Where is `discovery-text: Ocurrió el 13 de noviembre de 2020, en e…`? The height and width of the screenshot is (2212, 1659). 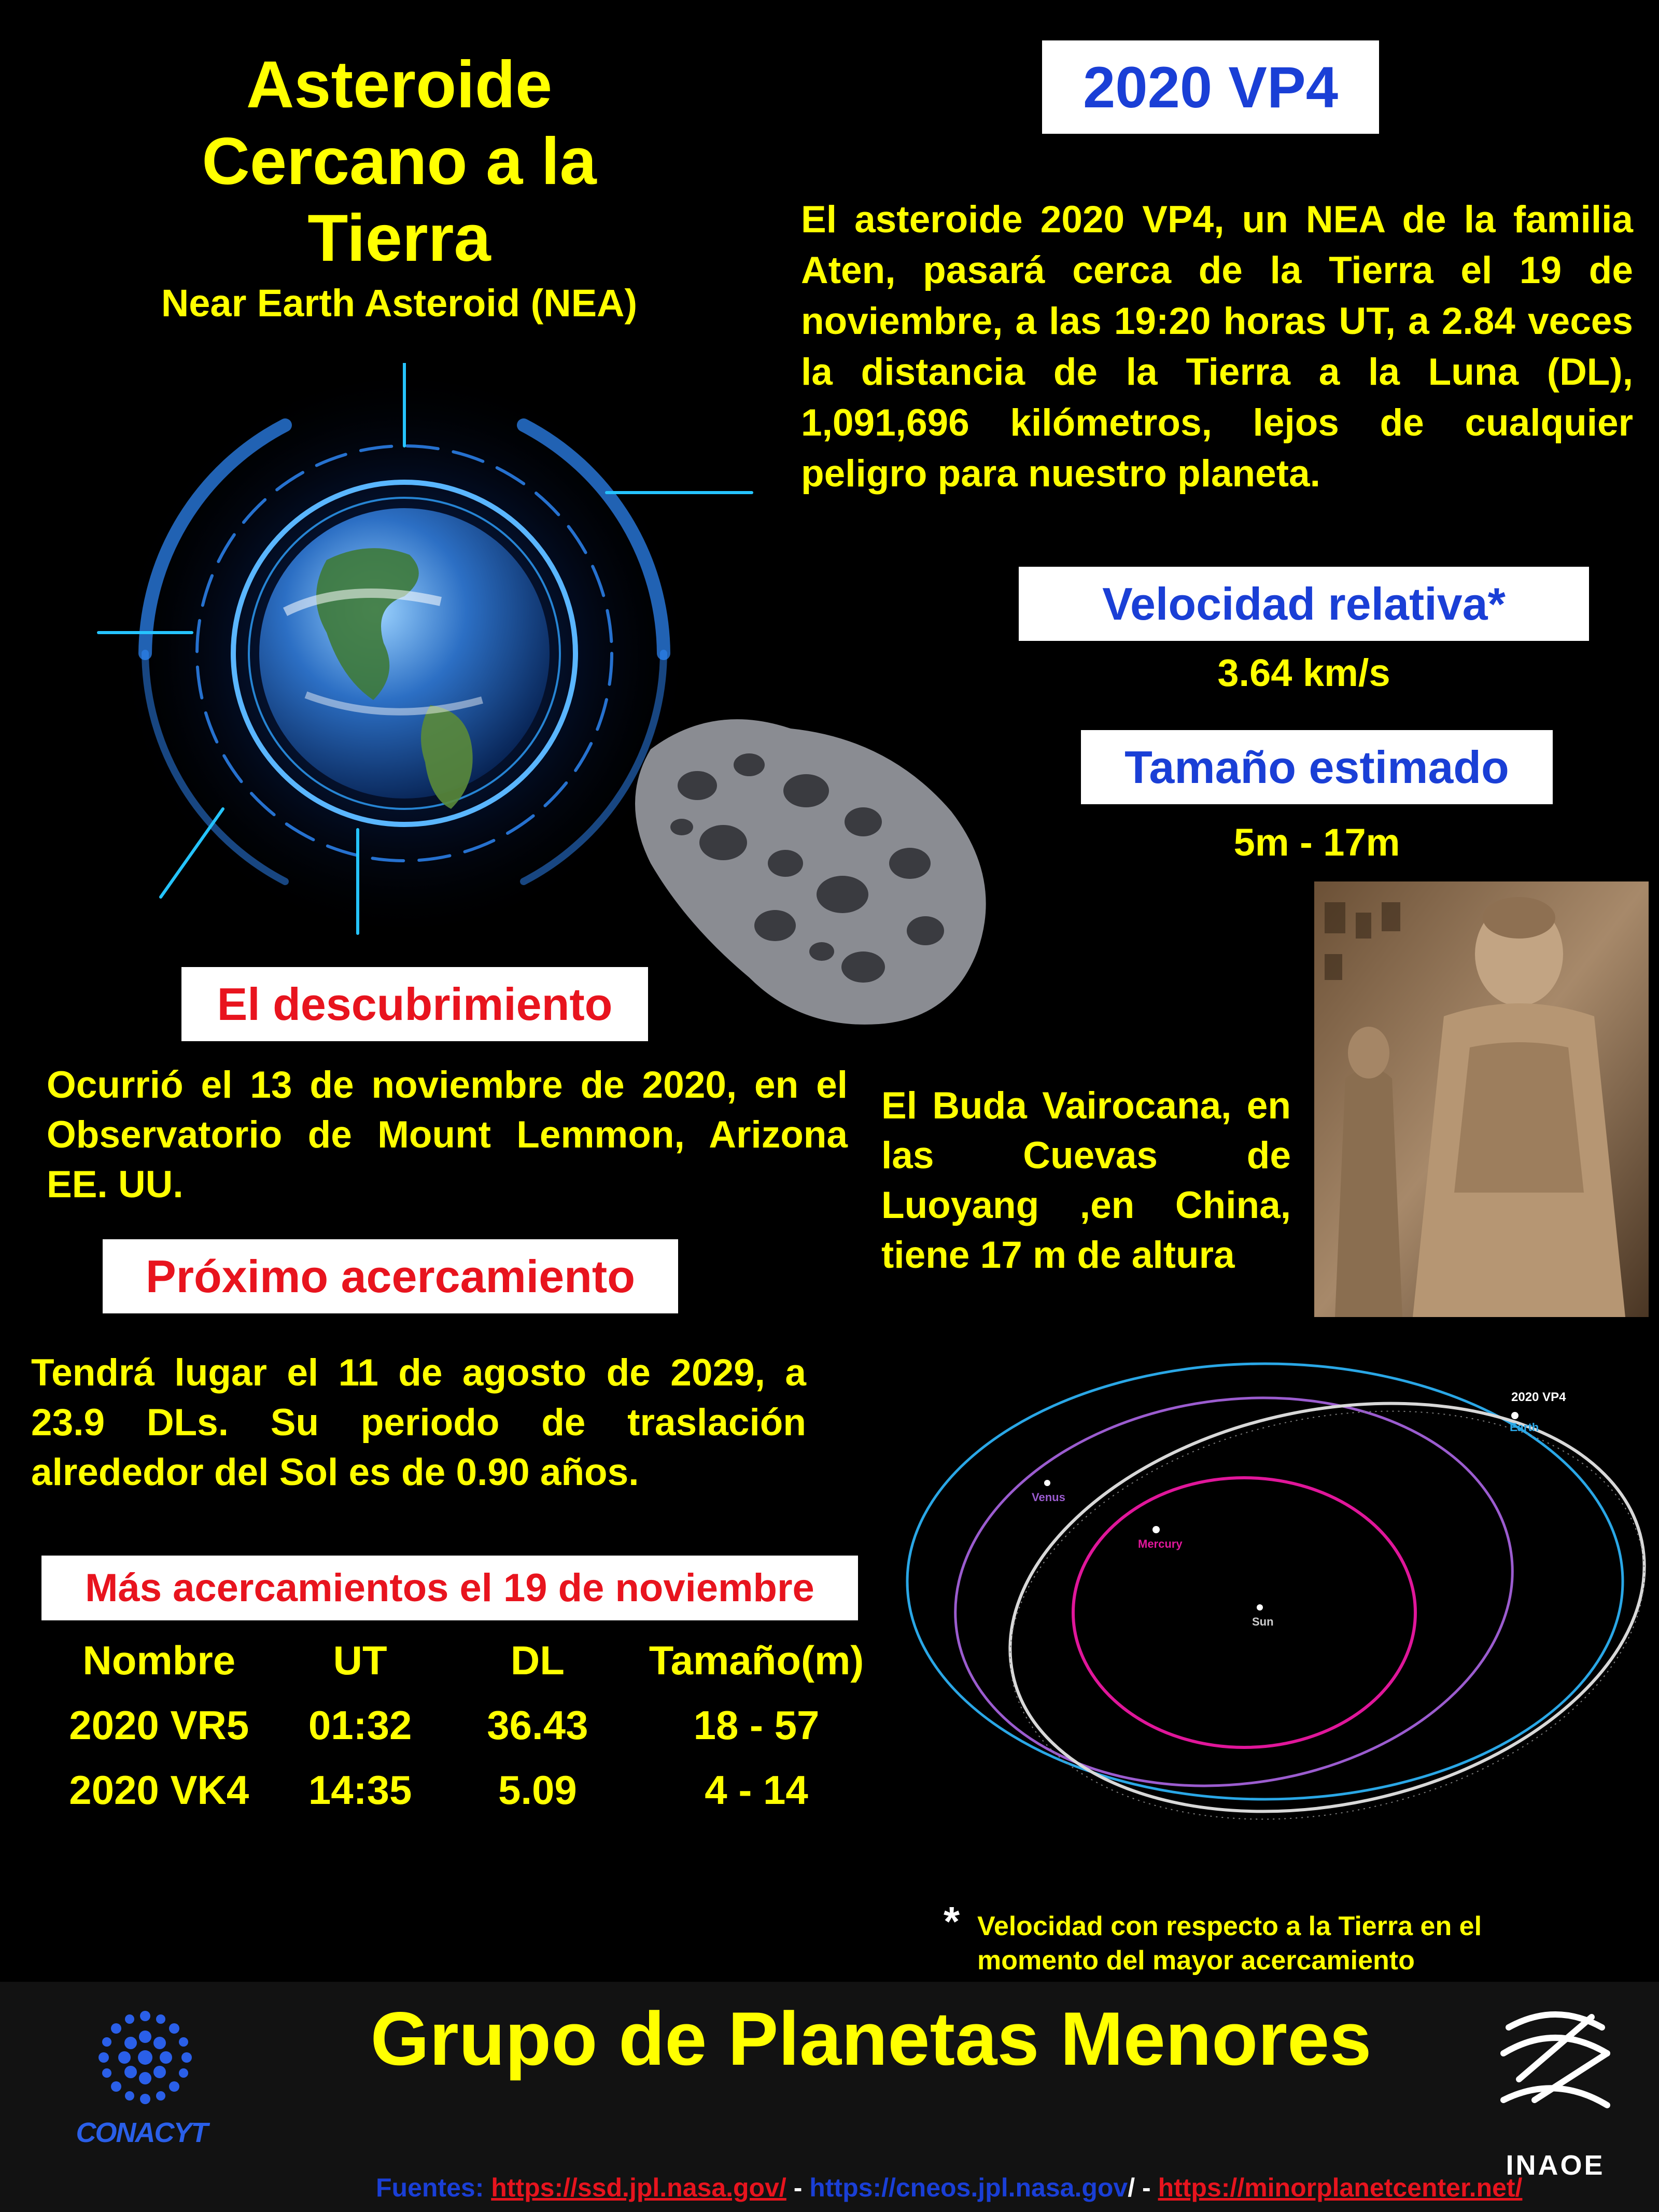
discovery-text: Ocurrió el 13 de noviembre de 2020, en e… is located at coordinates (447, 1135).